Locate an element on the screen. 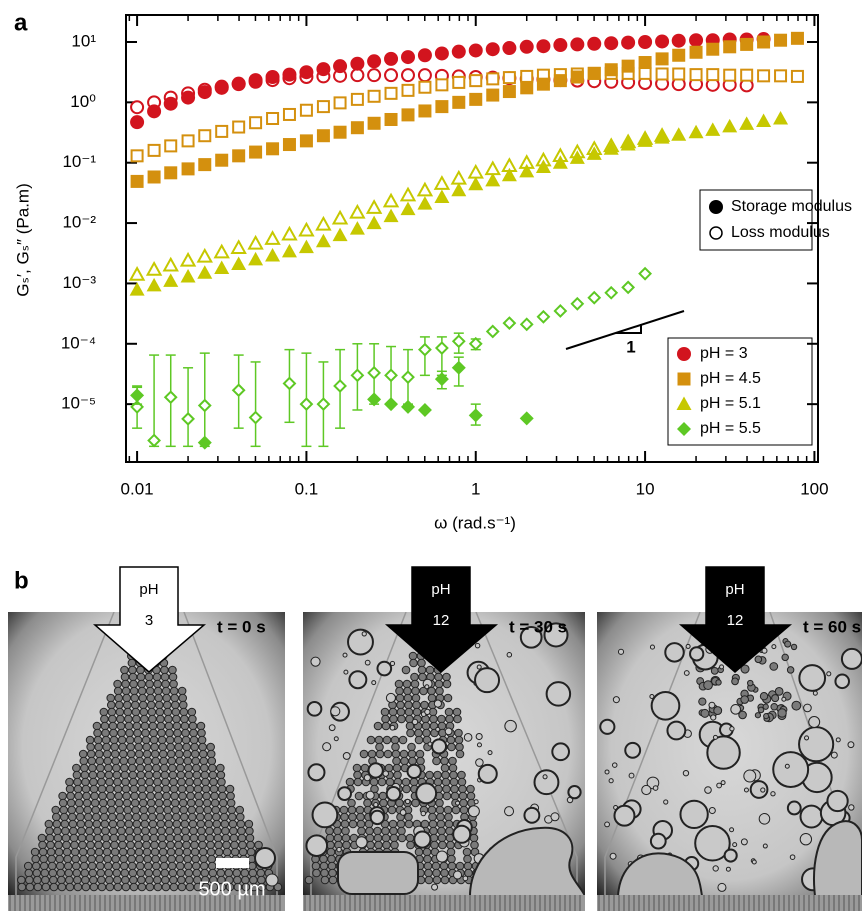 The height and width of the screenshot is (911, 862). arrow-label: pH is located at coordinates (734, 589).